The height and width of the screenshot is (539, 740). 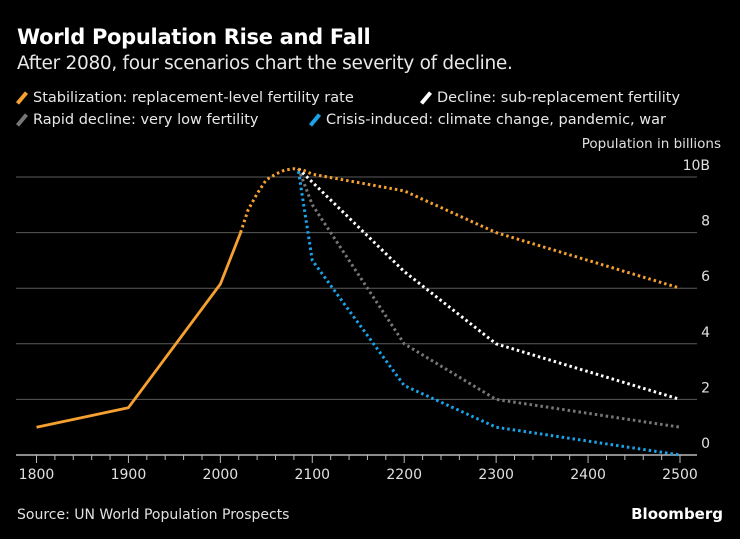 What do you see at coordinates (496, 475) in the screenshot?
I see `x-tick-label: 2300` at bounding box center [496, 475].